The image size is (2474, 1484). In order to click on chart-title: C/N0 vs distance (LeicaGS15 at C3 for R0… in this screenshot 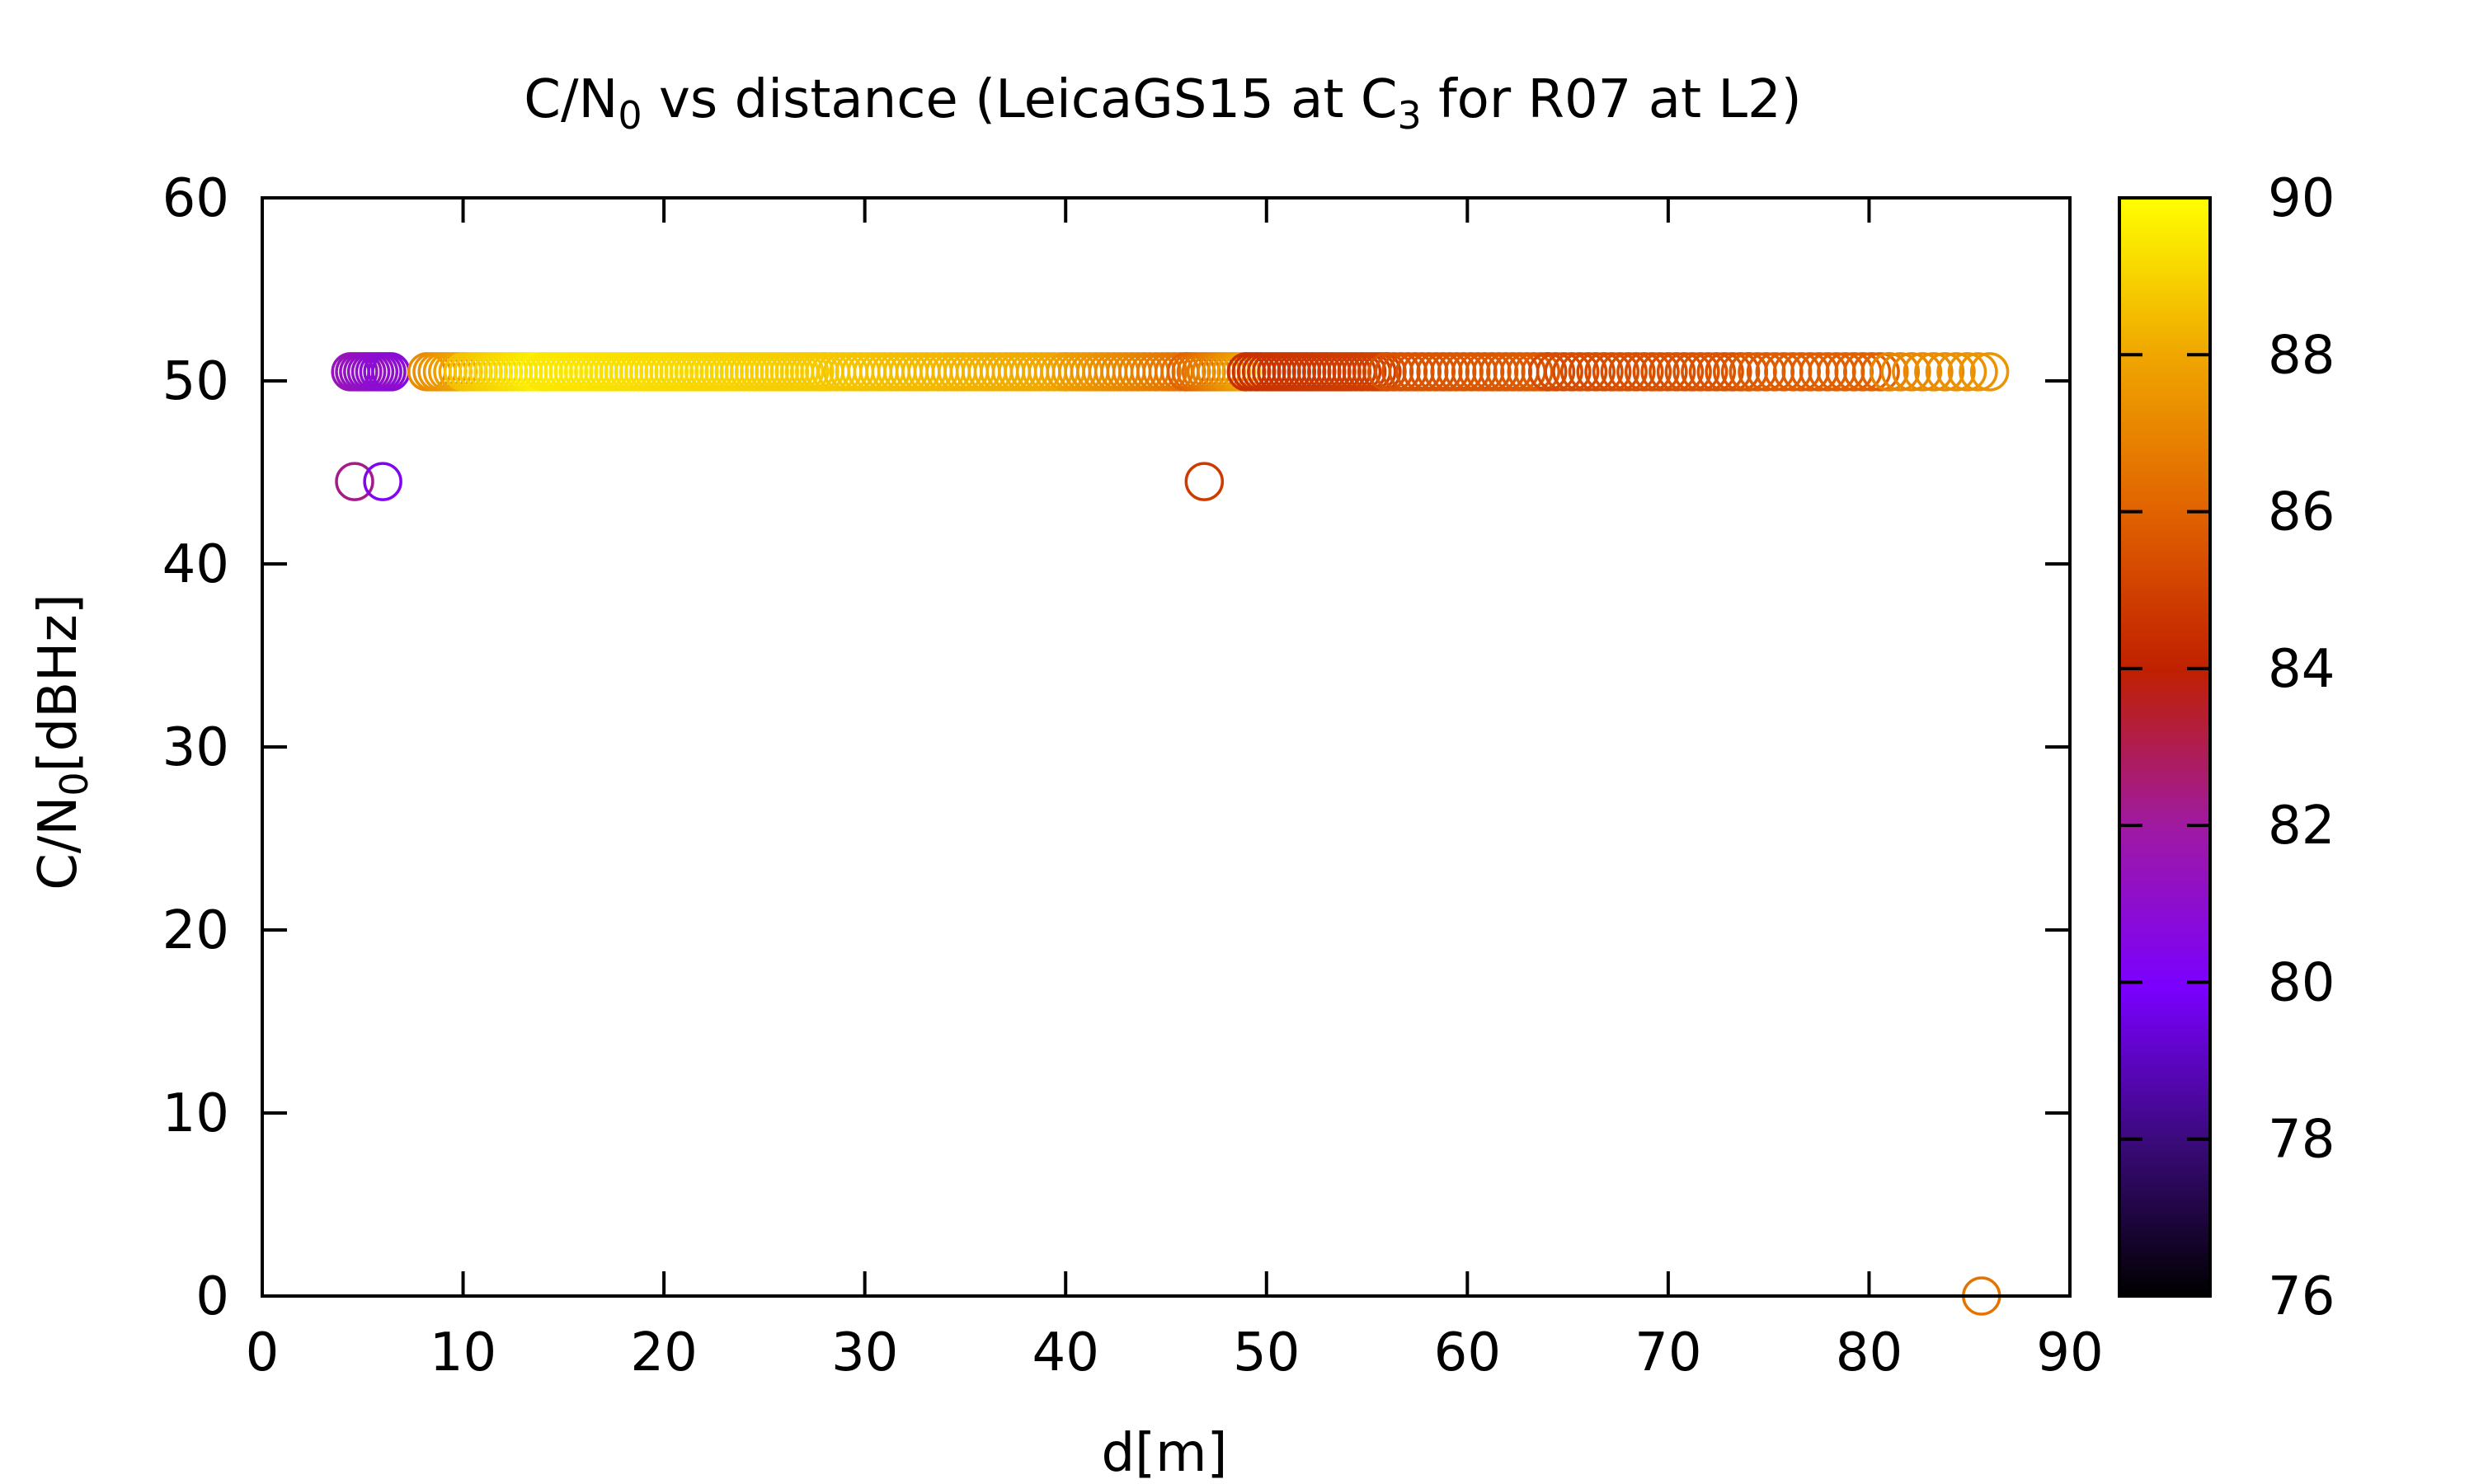, I will do `click(1162, 103)`.